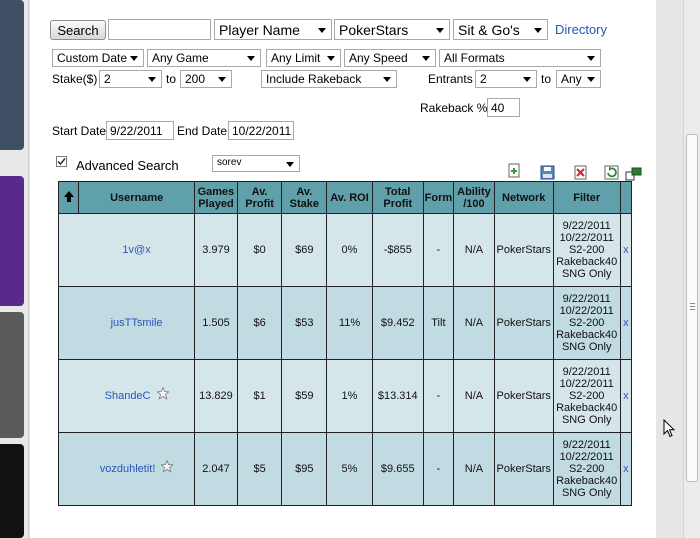 The image size is (700, 538). What do you see at coordinates (547, 172) in the screenshot?
I see `save-icon` at bounding box center [547, 172].